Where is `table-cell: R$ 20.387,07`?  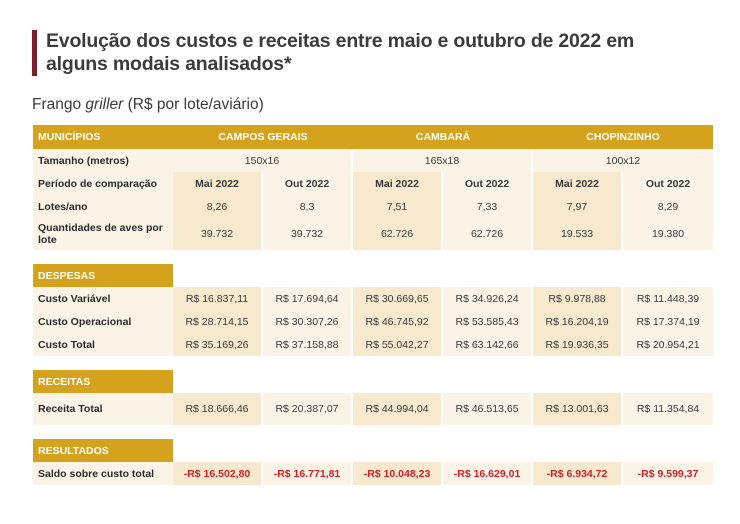 table-cell: R$ 20.387,07 is located at coordinates (308, 409).